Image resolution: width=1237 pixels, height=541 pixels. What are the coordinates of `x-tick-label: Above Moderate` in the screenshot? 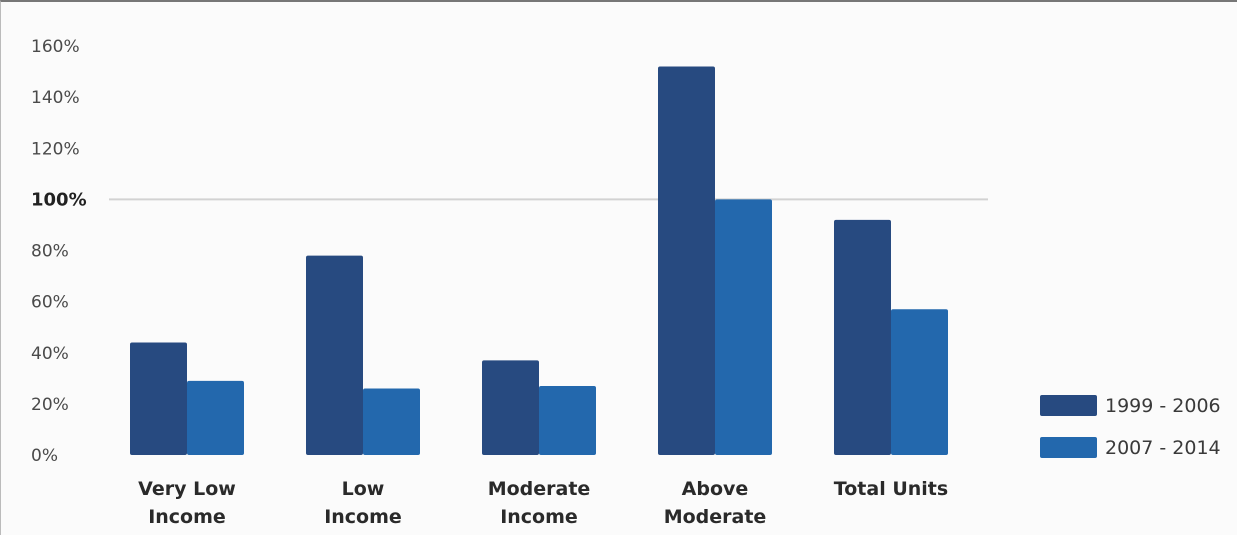 It's located at (715, 503).